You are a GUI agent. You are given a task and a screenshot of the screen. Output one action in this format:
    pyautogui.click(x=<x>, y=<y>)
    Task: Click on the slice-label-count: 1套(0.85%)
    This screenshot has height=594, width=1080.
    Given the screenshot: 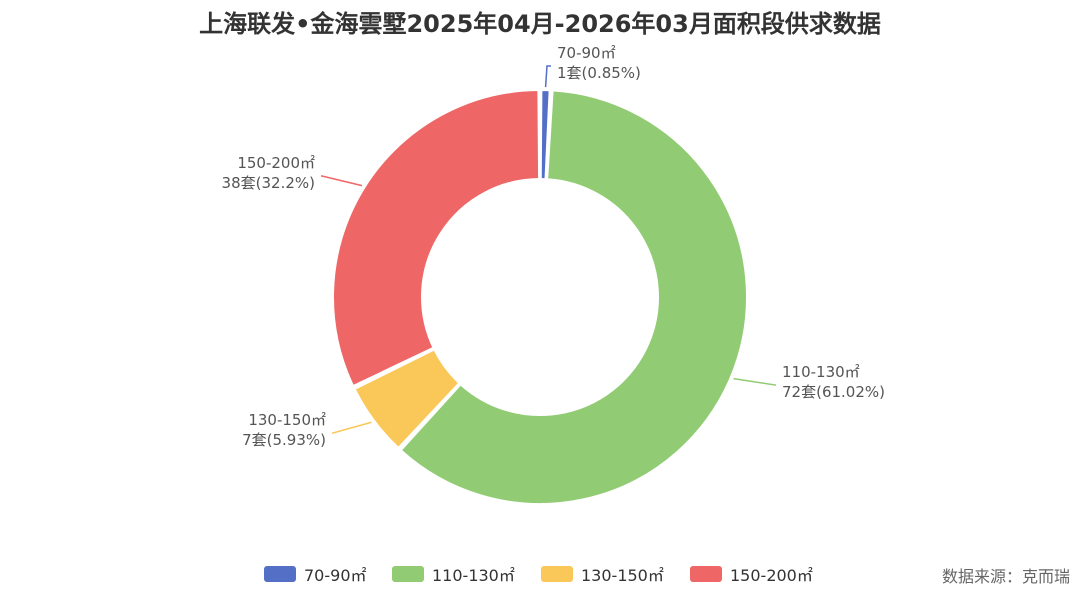 What is the action you would take?
    pyautogui.click(x=599, y=73)
    